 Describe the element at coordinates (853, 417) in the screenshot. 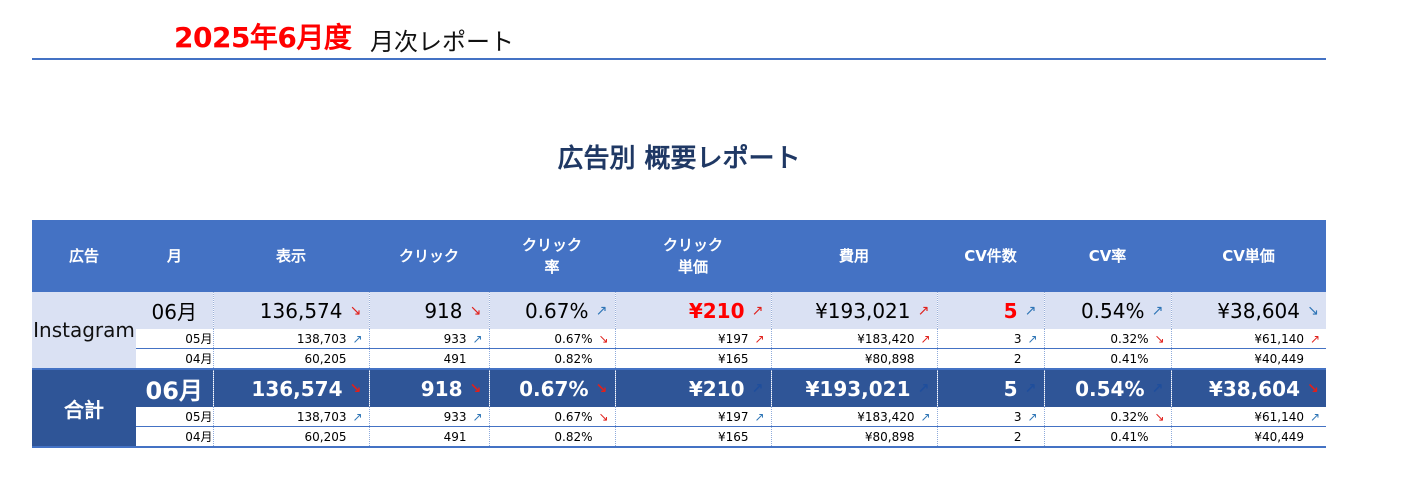

I see `value-cell-cost: ¥183,420 ↗` at that location.